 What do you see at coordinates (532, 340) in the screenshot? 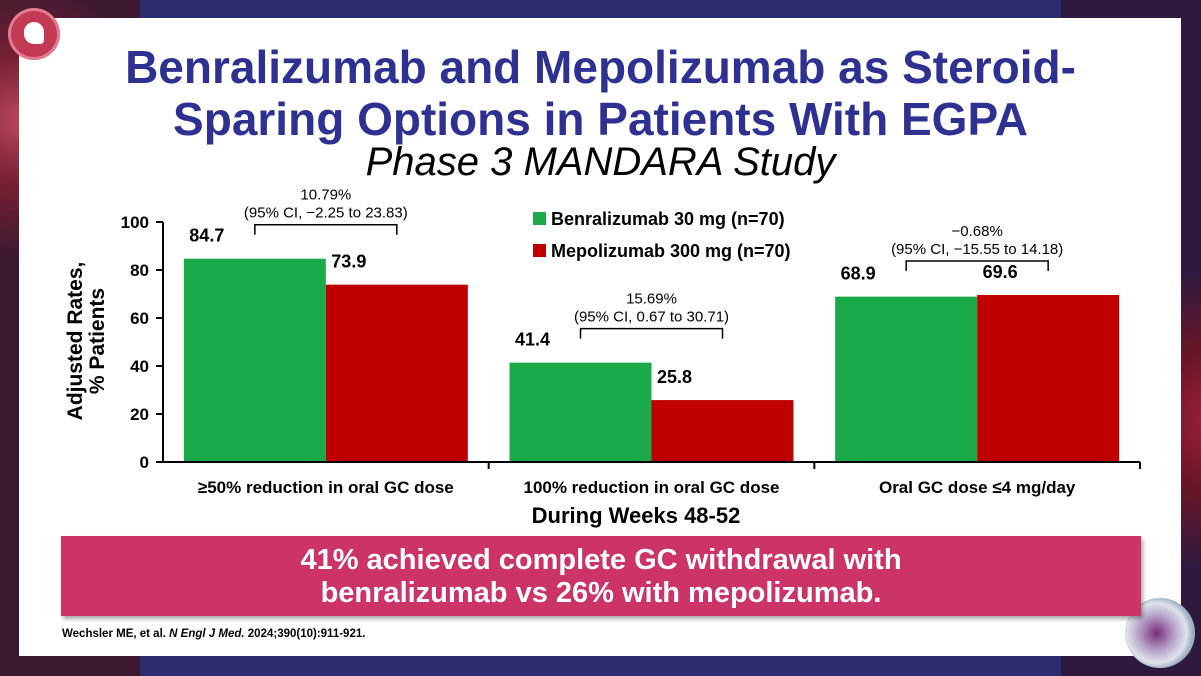
I see `data-label-benralizumab-1: 41.4` at bounding box center [532, 340].